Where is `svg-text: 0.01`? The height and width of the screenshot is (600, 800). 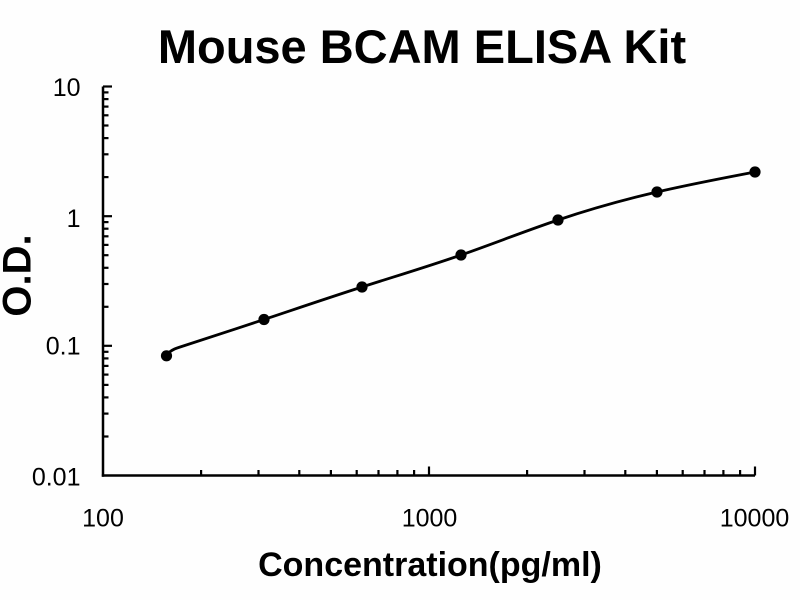 svg-text: 0.01 is located at coordinates (56, 477).